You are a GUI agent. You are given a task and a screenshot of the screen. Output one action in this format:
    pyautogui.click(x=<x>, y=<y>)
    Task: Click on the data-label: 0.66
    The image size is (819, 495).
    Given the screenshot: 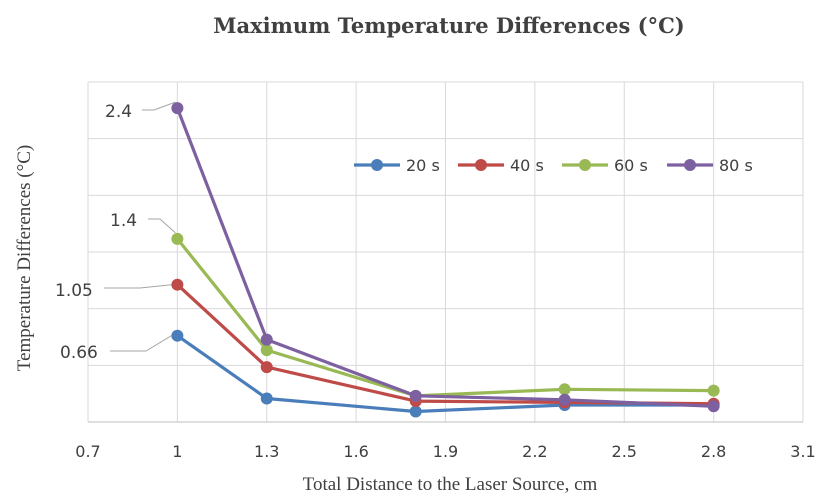 What is the action you would take?
    pyautogui.click(x=79, y=353)
    